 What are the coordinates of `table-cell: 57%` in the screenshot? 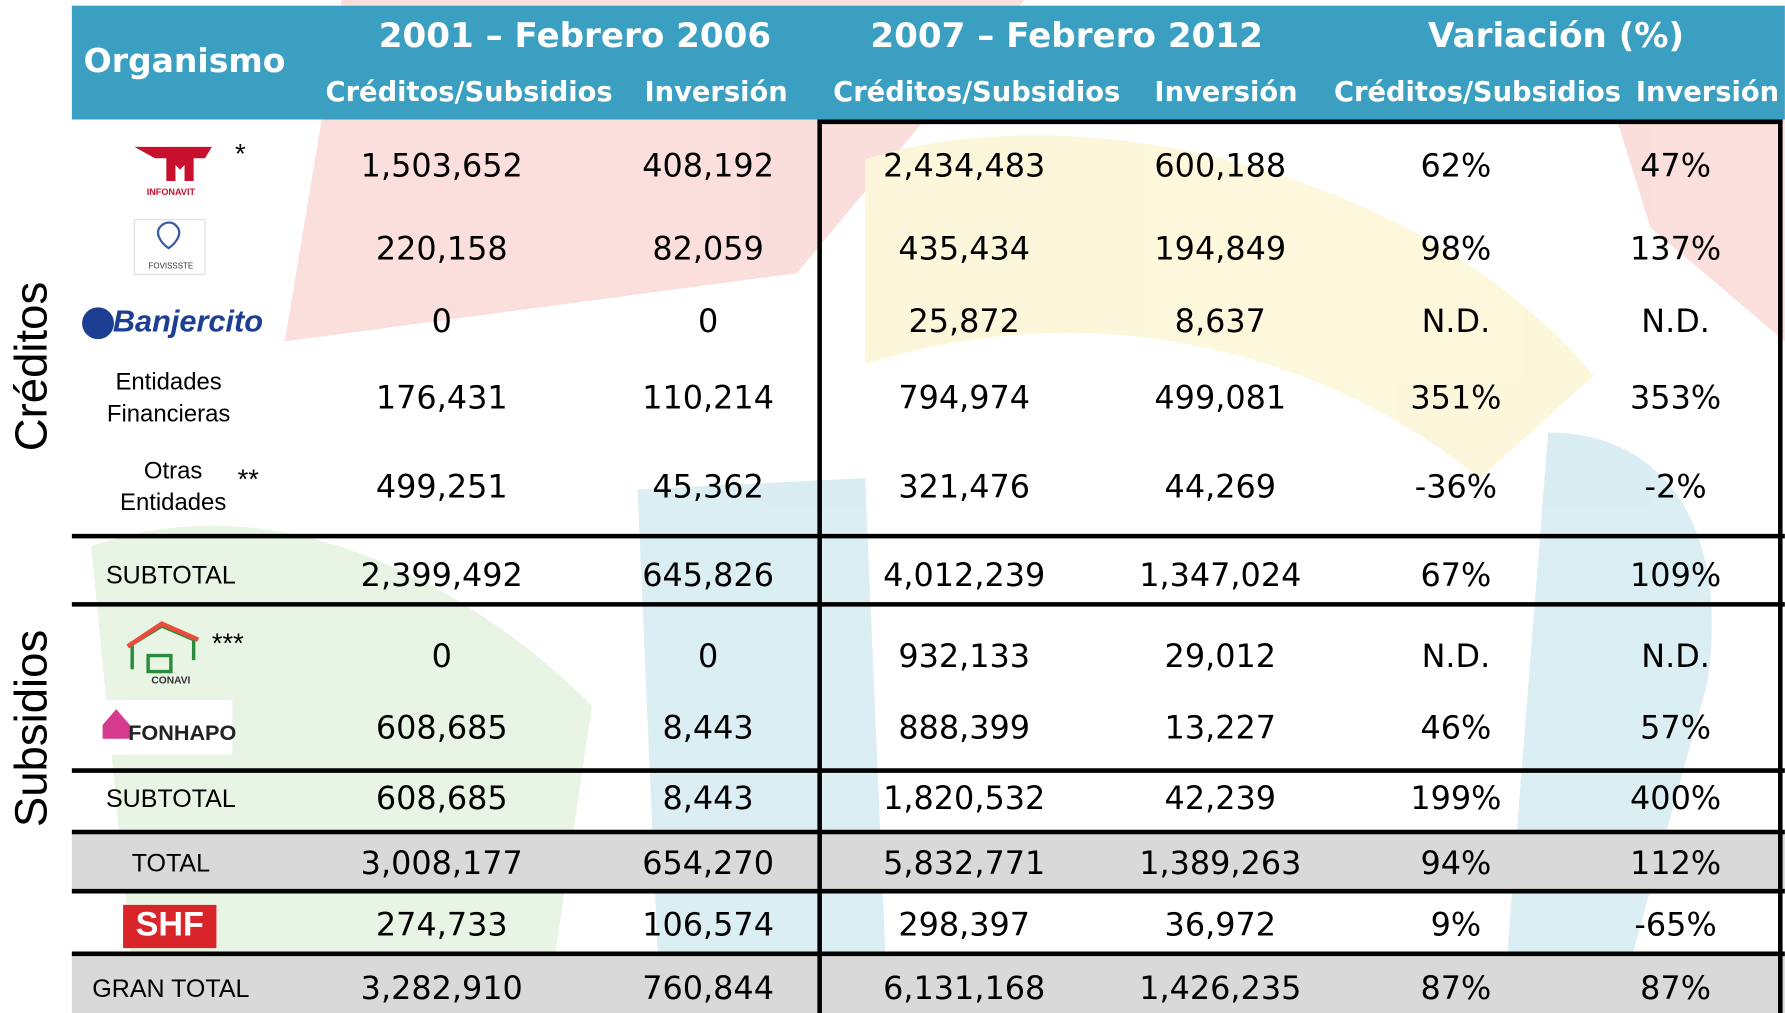 It's located at (1675, 728).